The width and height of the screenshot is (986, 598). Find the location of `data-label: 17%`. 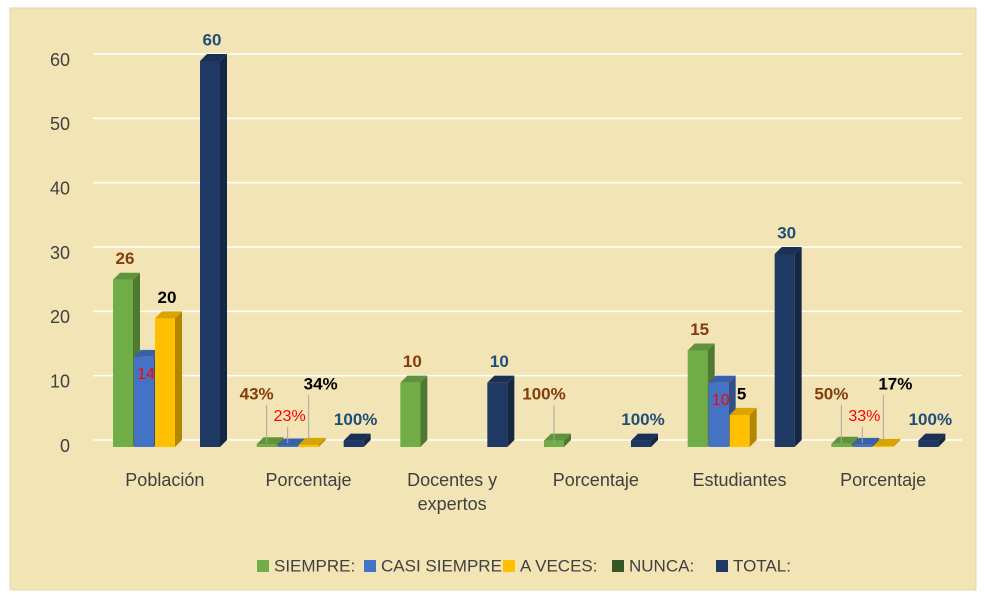

data-label: 17% is located at coordinates (895, 383).